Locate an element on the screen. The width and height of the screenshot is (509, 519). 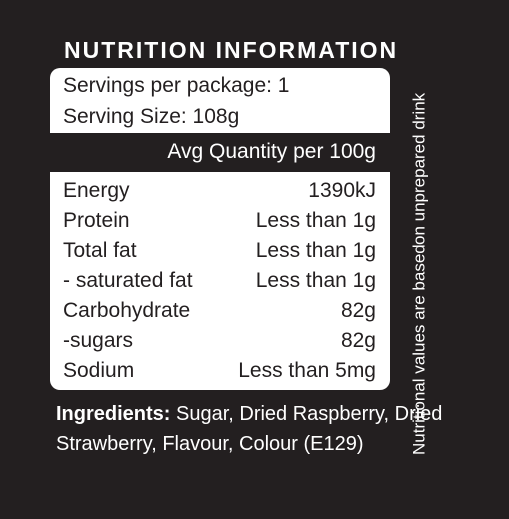
side-note-line-2: on unprepared drink is located at coordinates (419, 168).